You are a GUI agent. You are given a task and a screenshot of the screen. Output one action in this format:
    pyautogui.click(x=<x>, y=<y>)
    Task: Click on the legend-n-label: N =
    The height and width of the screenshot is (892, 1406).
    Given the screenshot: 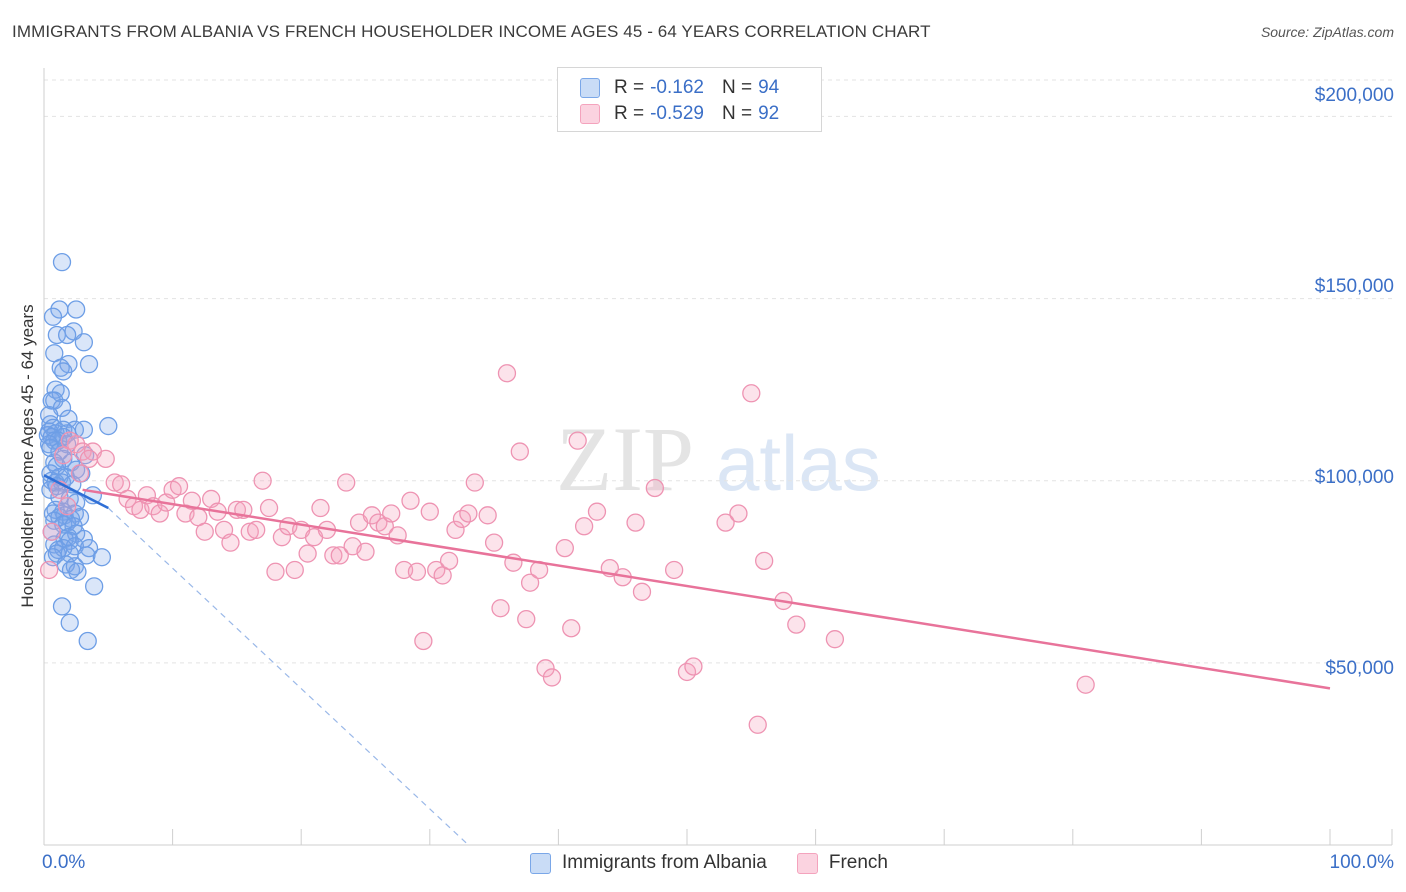 What is the action you would take?
    pyautogui.click(x=737, y=87)
    